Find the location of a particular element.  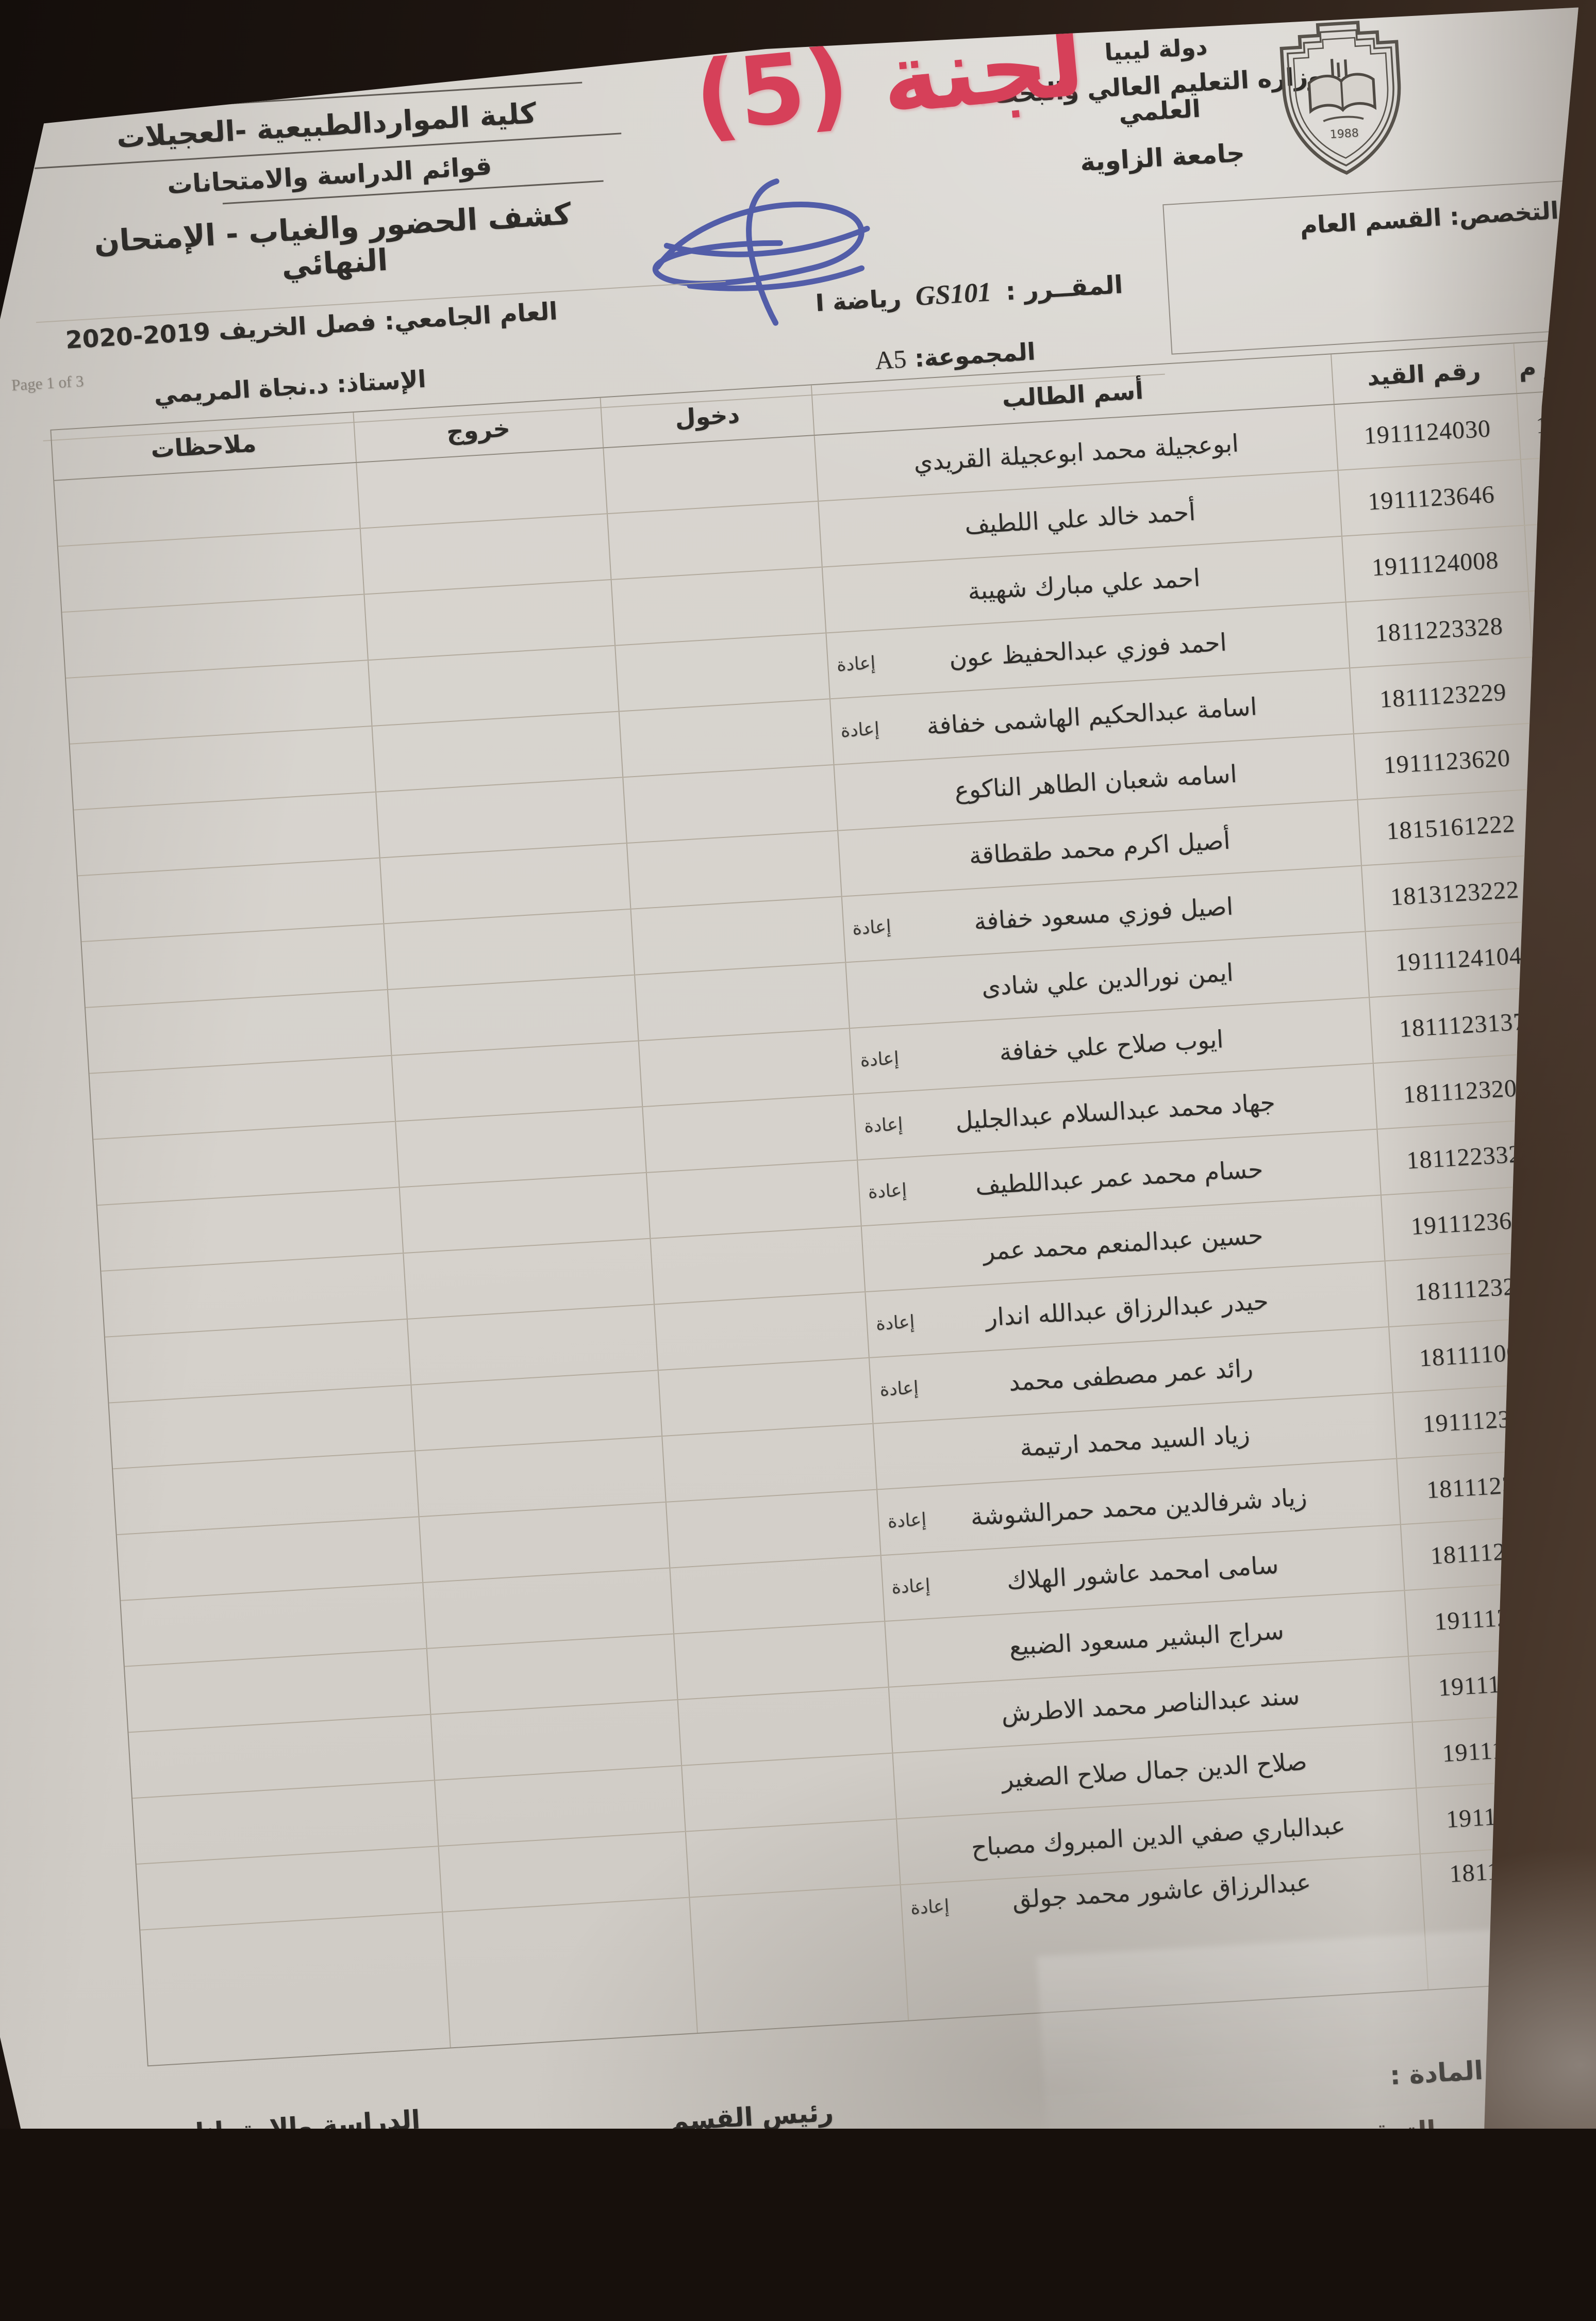

department-head-label: رئيس القسم is located at coordinates (752, 2117).